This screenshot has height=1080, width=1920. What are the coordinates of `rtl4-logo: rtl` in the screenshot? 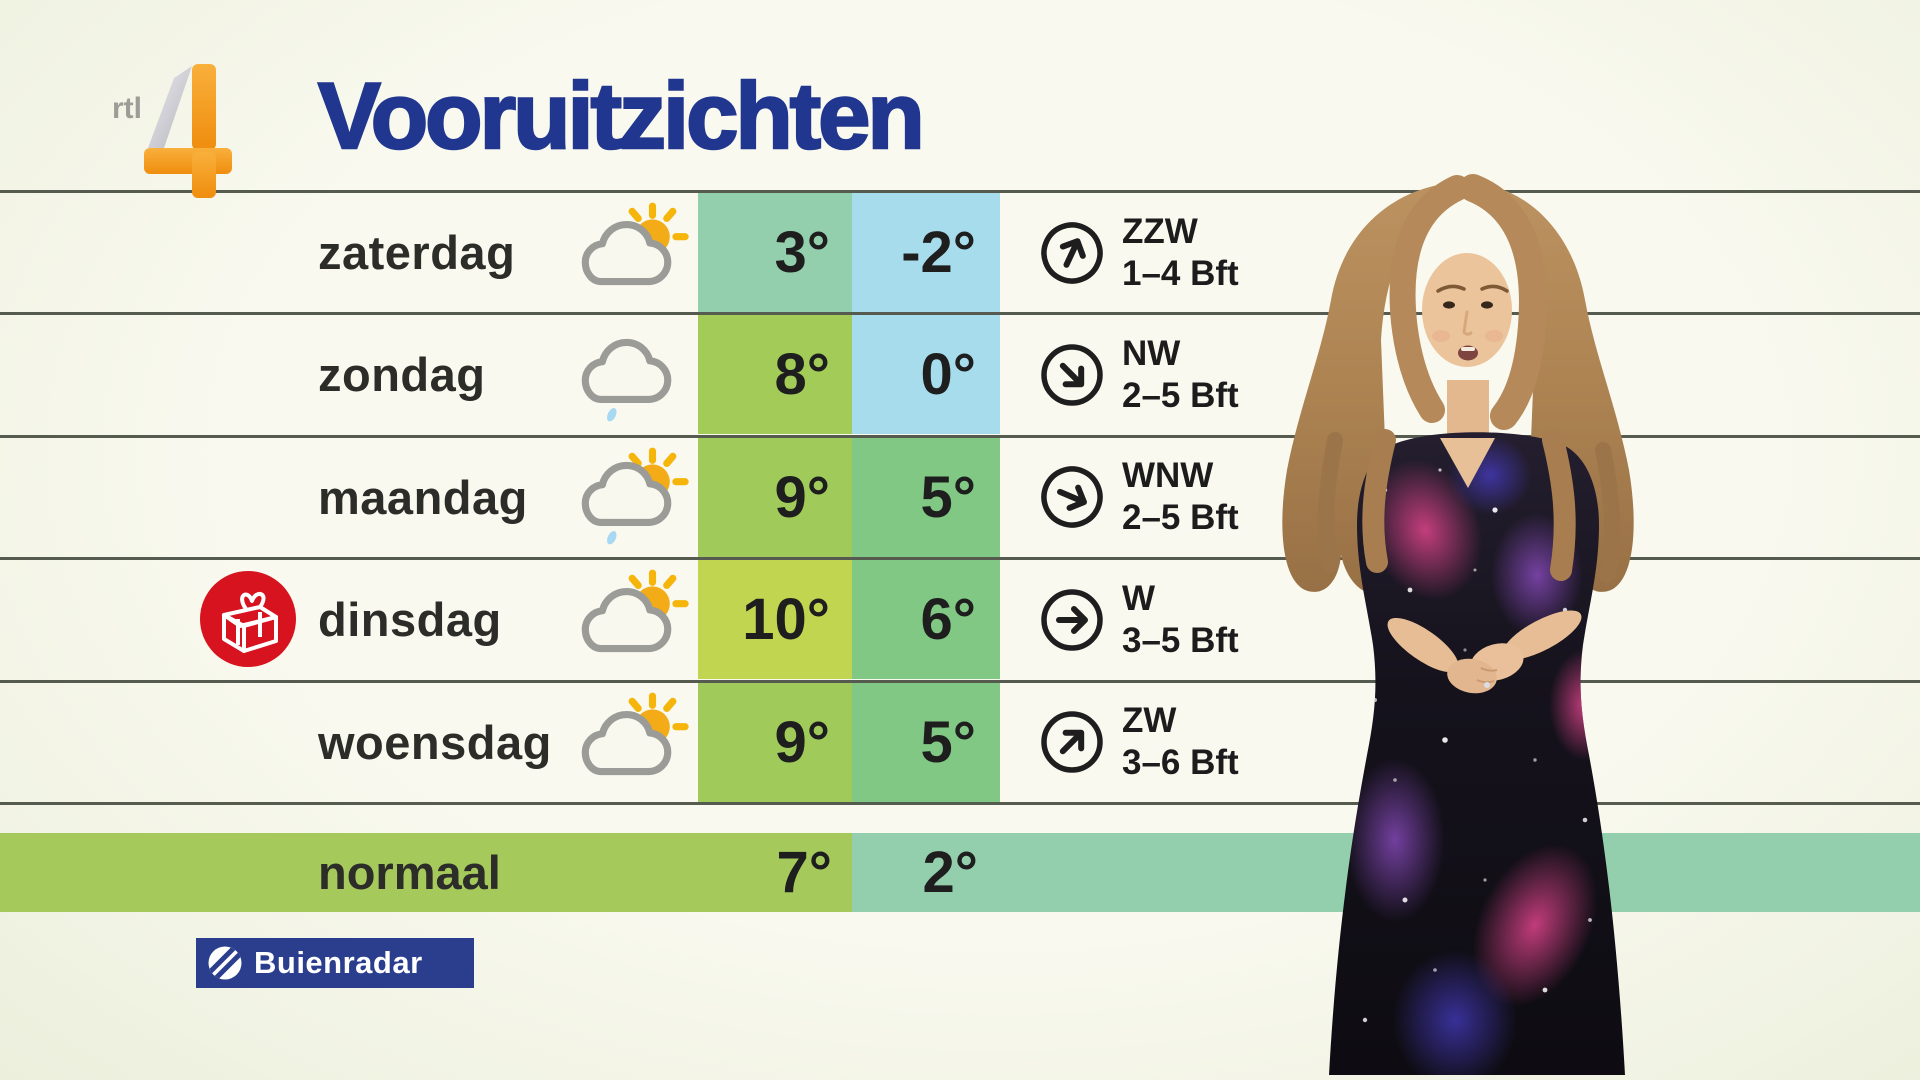 It's located at (172, 131).